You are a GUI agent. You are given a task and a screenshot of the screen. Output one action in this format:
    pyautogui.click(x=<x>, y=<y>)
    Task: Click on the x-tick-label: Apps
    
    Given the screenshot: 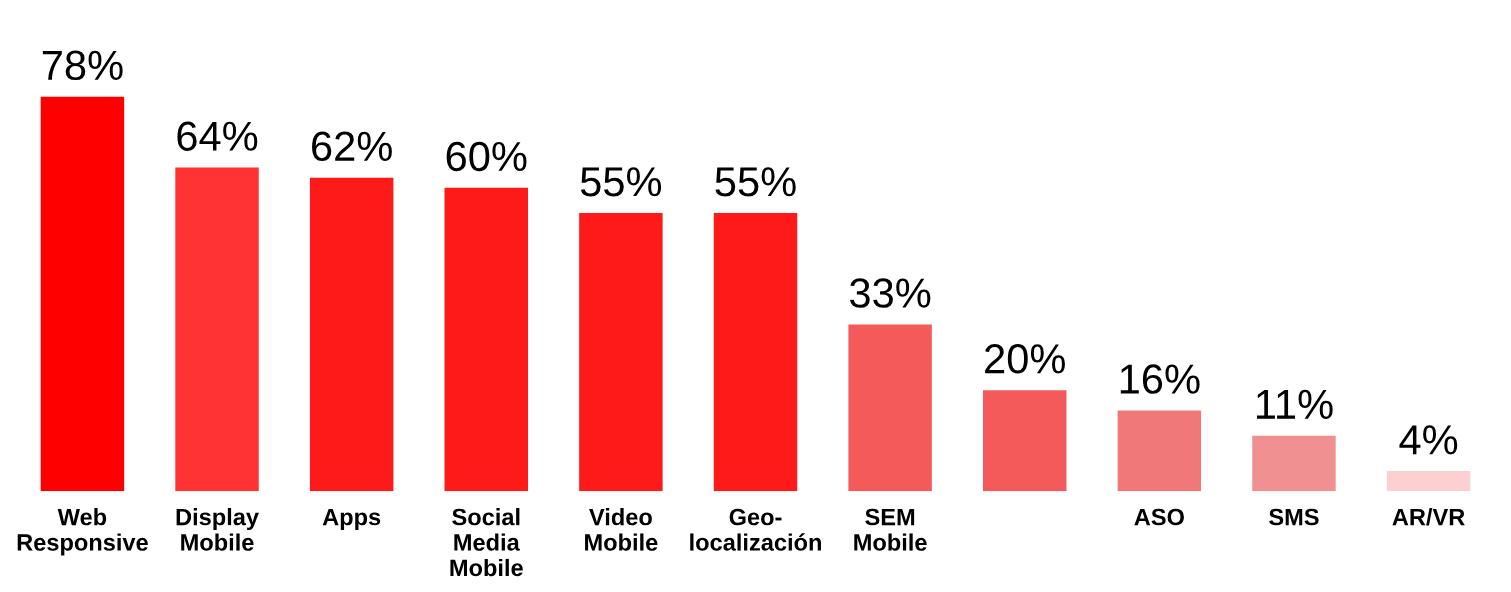 What is the action you would take?
    pyautogui.click(x=351, y=519)
    